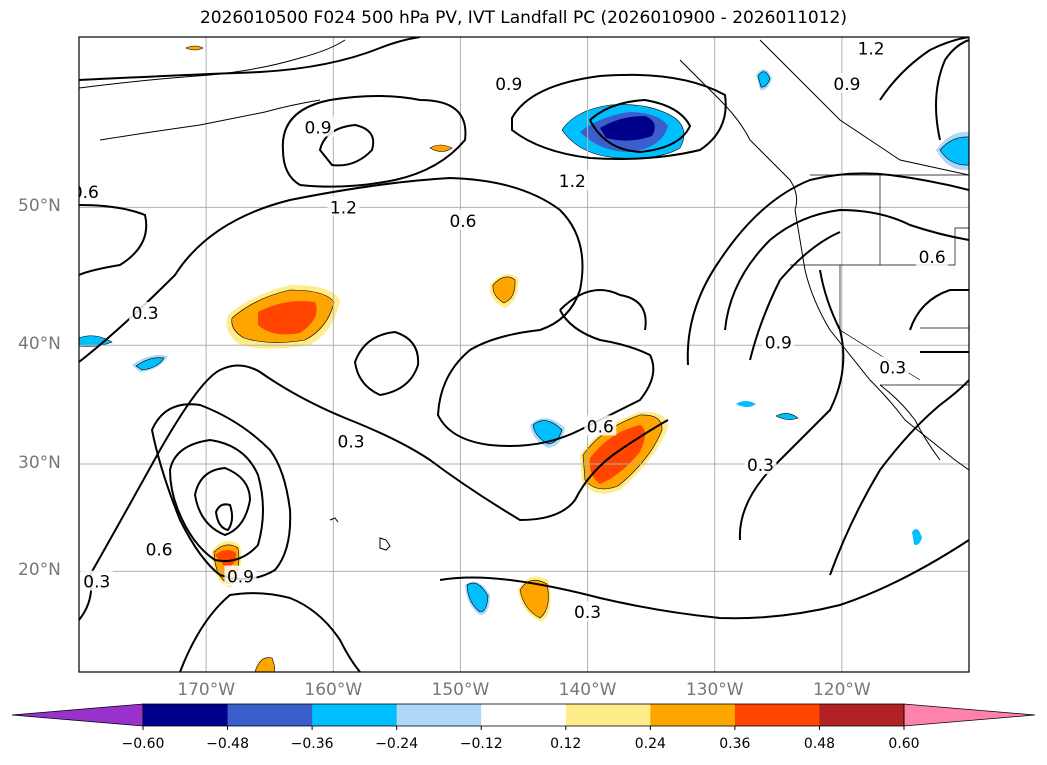 The image size is (1047, 765). I want to click on colorbar-tick-label: −0.60, so click(143, 744).